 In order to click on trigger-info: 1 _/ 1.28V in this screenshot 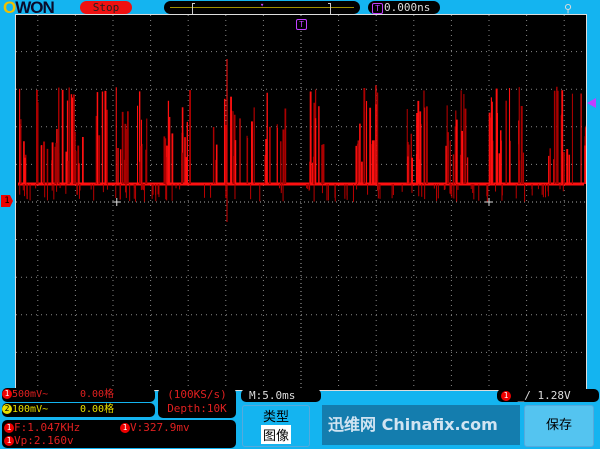, I will do `click(548, 395)`.